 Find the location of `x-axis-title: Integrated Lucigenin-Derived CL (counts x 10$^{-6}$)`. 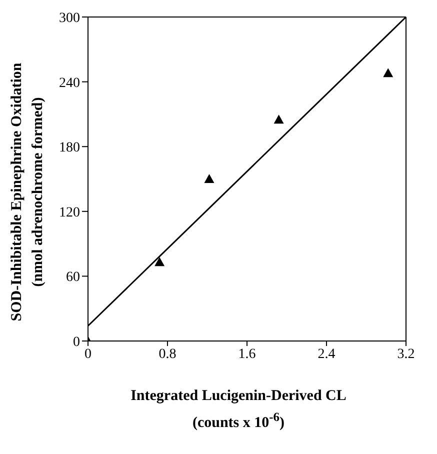

x-axis-title: Integrated Lucigenin-Derived CL (counts x 10$^{-6}$) is located at coordinates (239, 410).